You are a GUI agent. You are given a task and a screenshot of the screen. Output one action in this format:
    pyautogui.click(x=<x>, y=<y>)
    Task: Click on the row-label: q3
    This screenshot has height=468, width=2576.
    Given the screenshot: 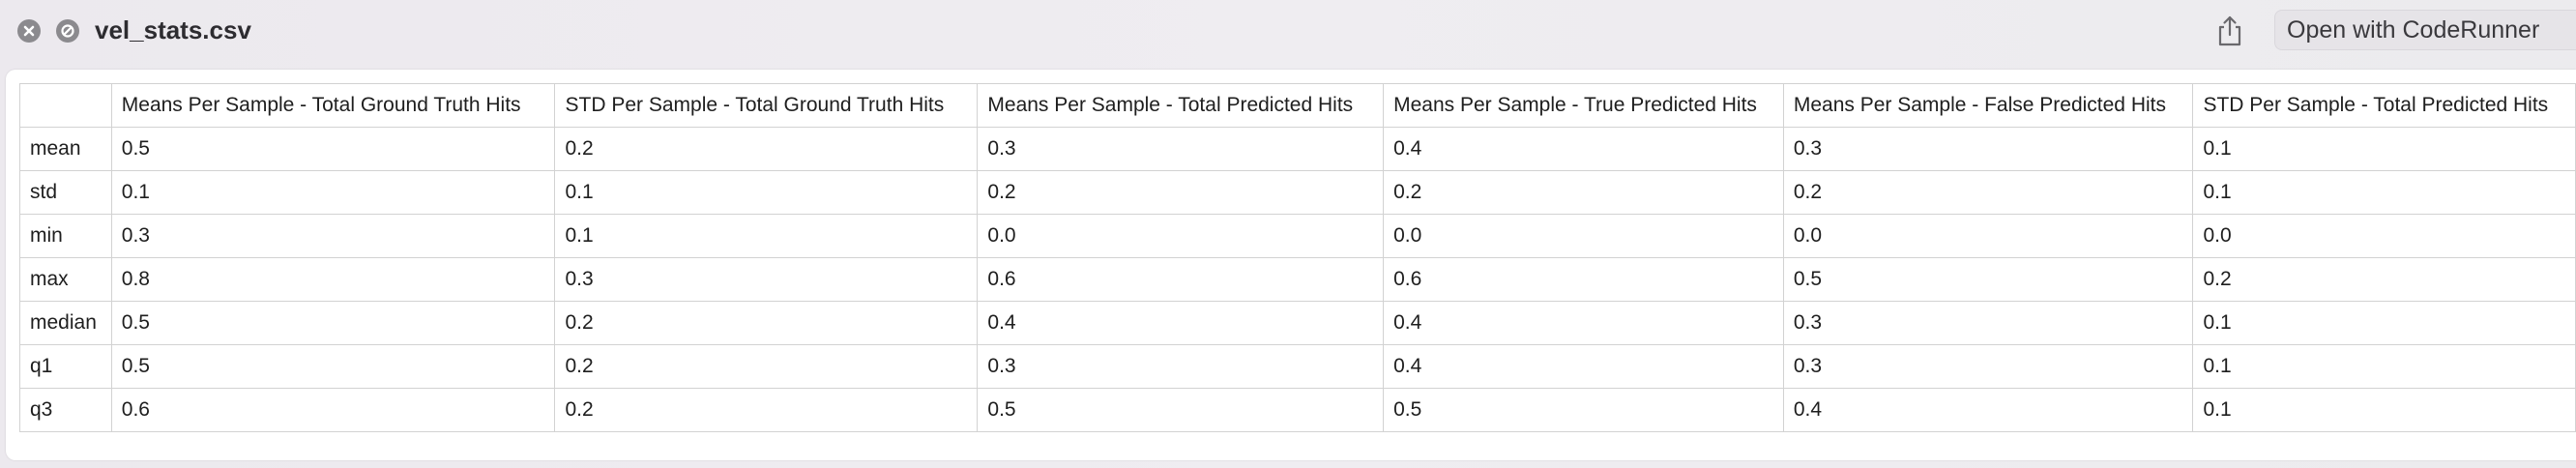 What is the action you would take?
    pyautogui.click(x=65, y=410)
    